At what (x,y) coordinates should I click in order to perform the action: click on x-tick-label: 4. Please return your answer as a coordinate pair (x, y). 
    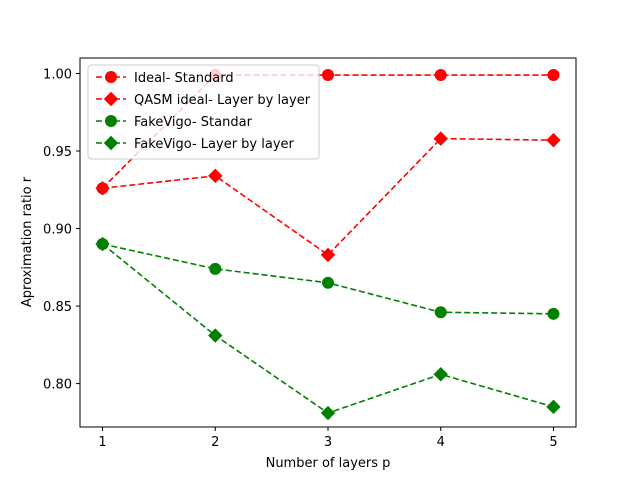
    Looking at the image, I should click on (441, 442).